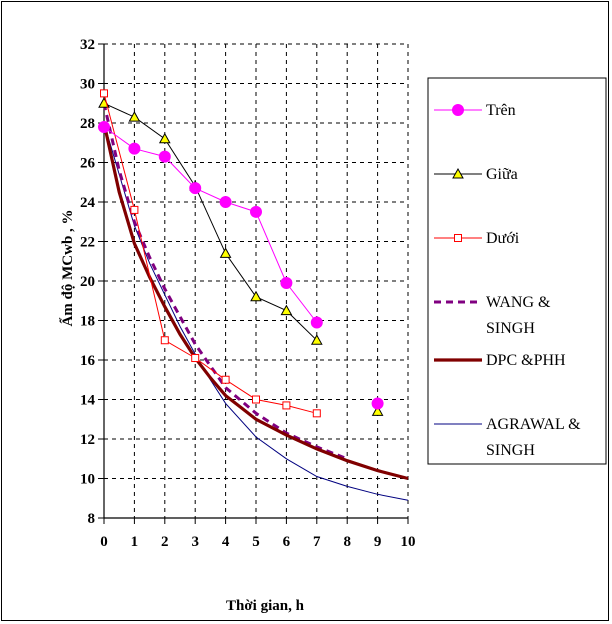 This screenshot has width=612, height=624. What do you see at coordinates (88, 401) in the screenshot?
I see `y-tick-label: 14` at bounding box center [88, 401].